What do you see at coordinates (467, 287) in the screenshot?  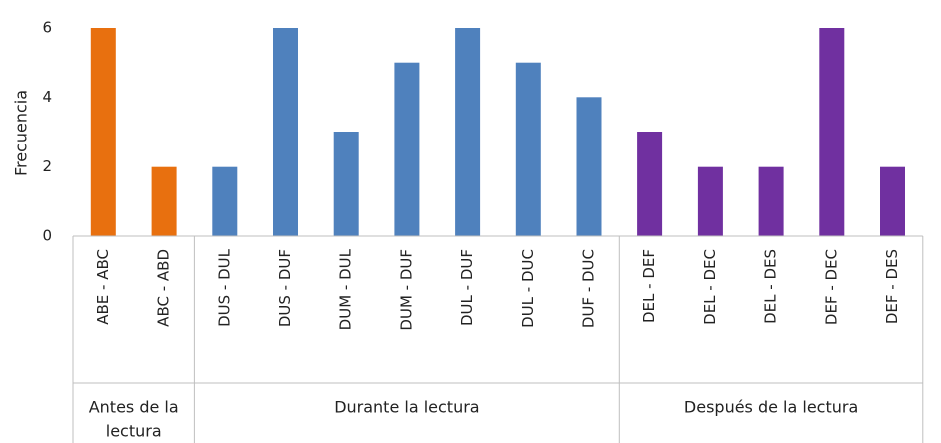 I see `category-label: DUL - DUF` at bounding box center [467, 287].